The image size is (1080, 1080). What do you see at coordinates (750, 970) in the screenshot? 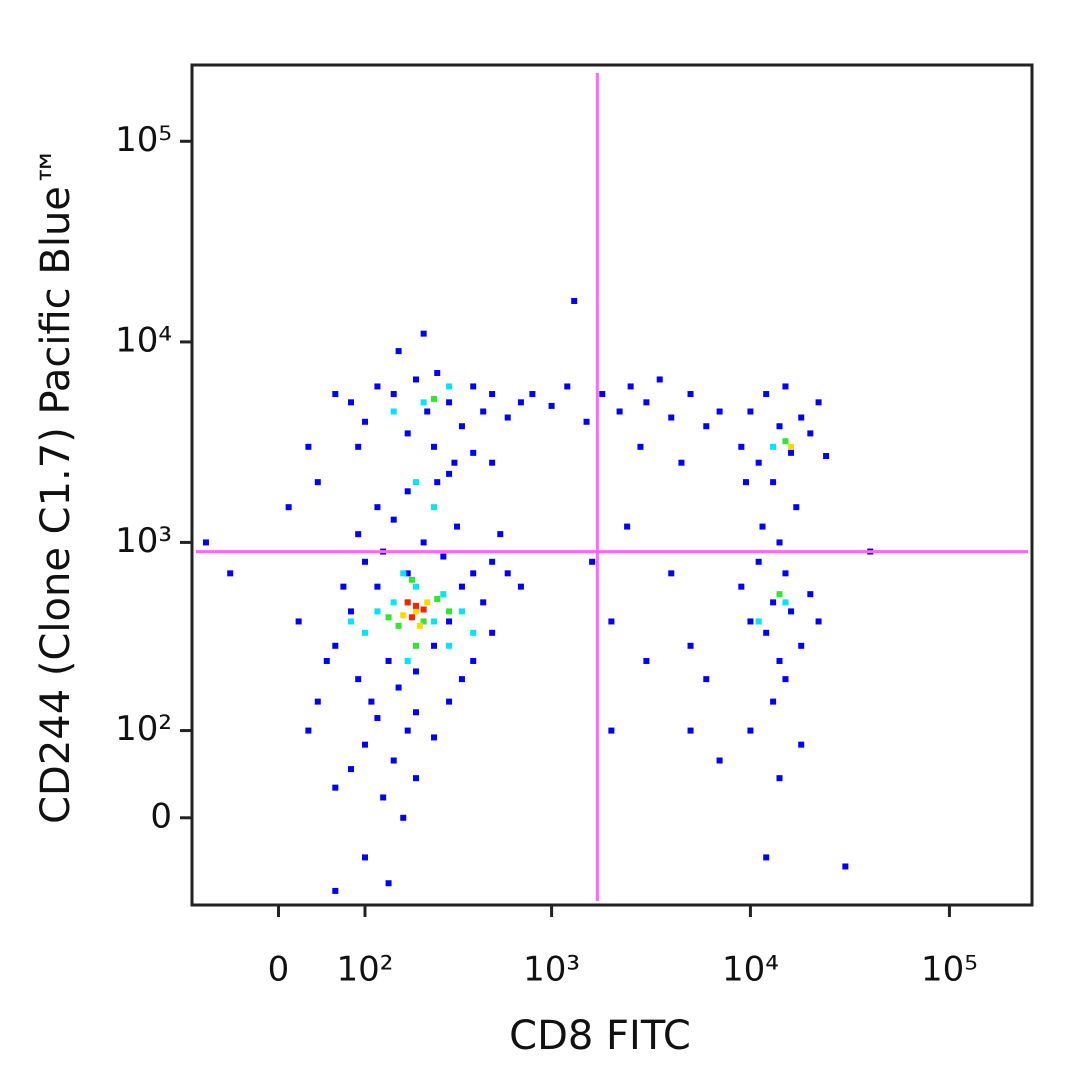
I see `x-tick-label: 10⁴` at bounding box center [750, 970].